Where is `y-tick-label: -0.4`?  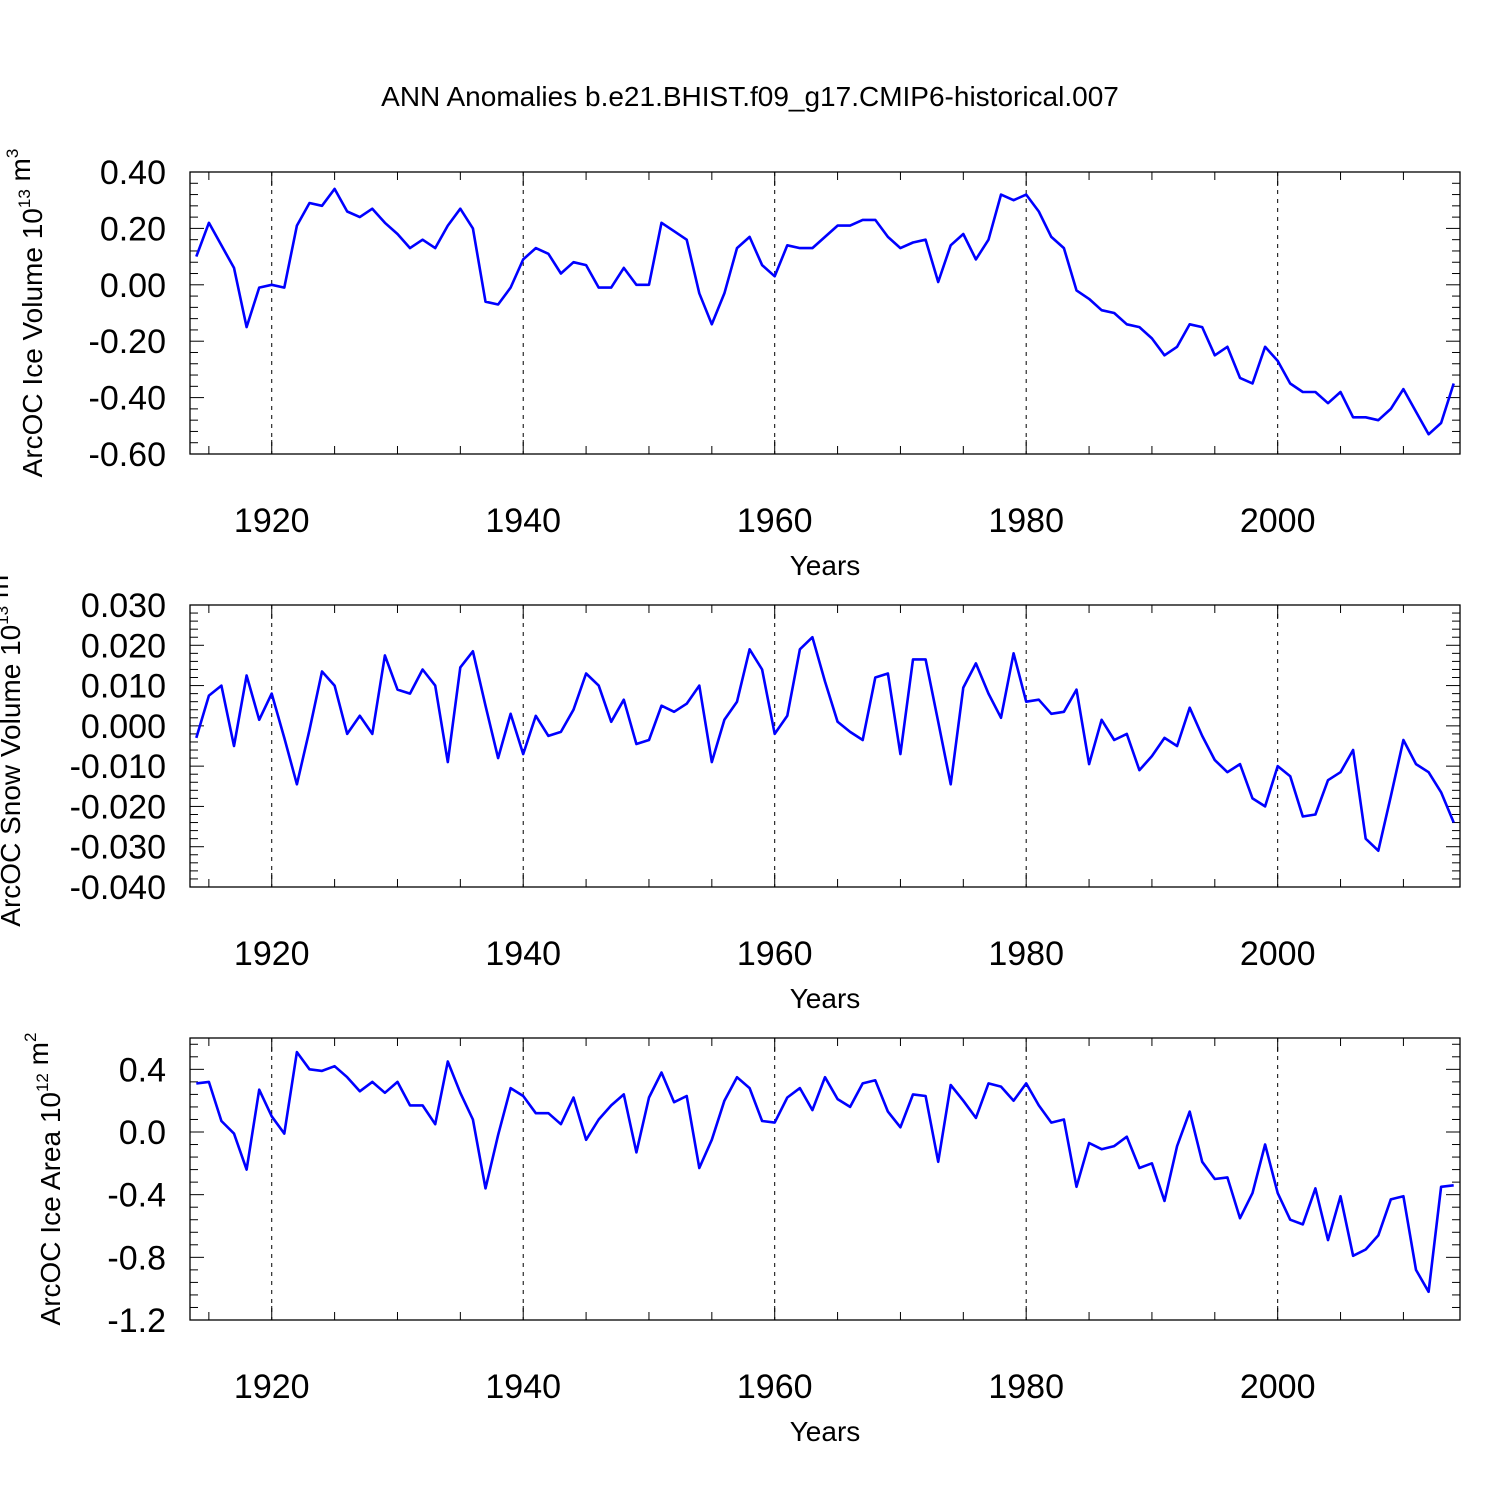 y-tick-label: -0.4 is located at coordinates (136, 1196).